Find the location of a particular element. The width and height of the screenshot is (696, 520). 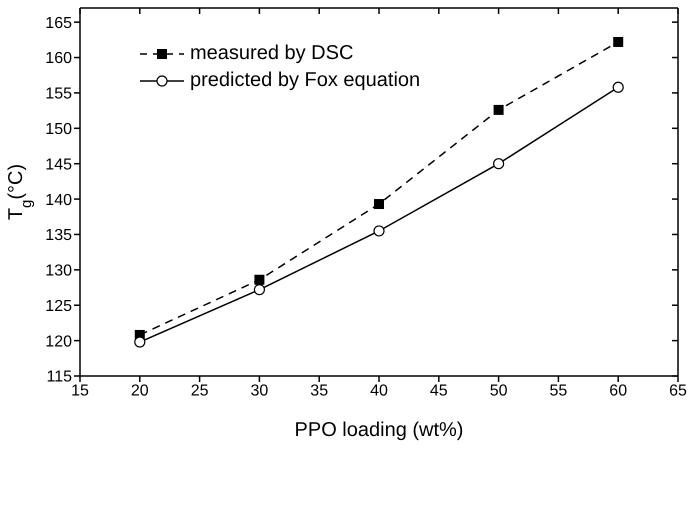

y-tick-label: 115 is located at coordinates (59, 377).